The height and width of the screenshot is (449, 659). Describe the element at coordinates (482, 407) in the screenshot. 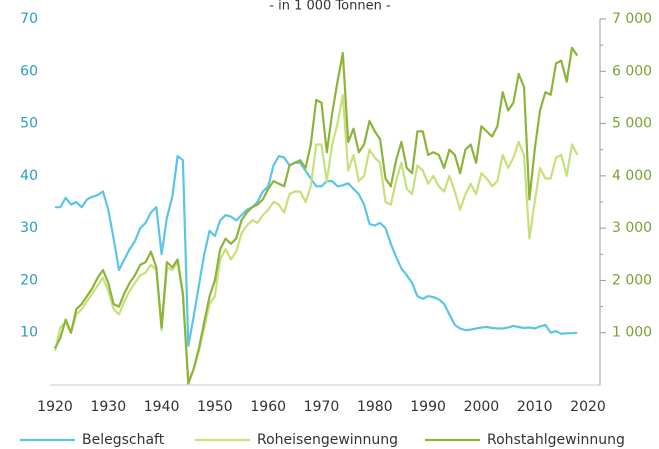

I see `x-tick-label: 2000` at that location.